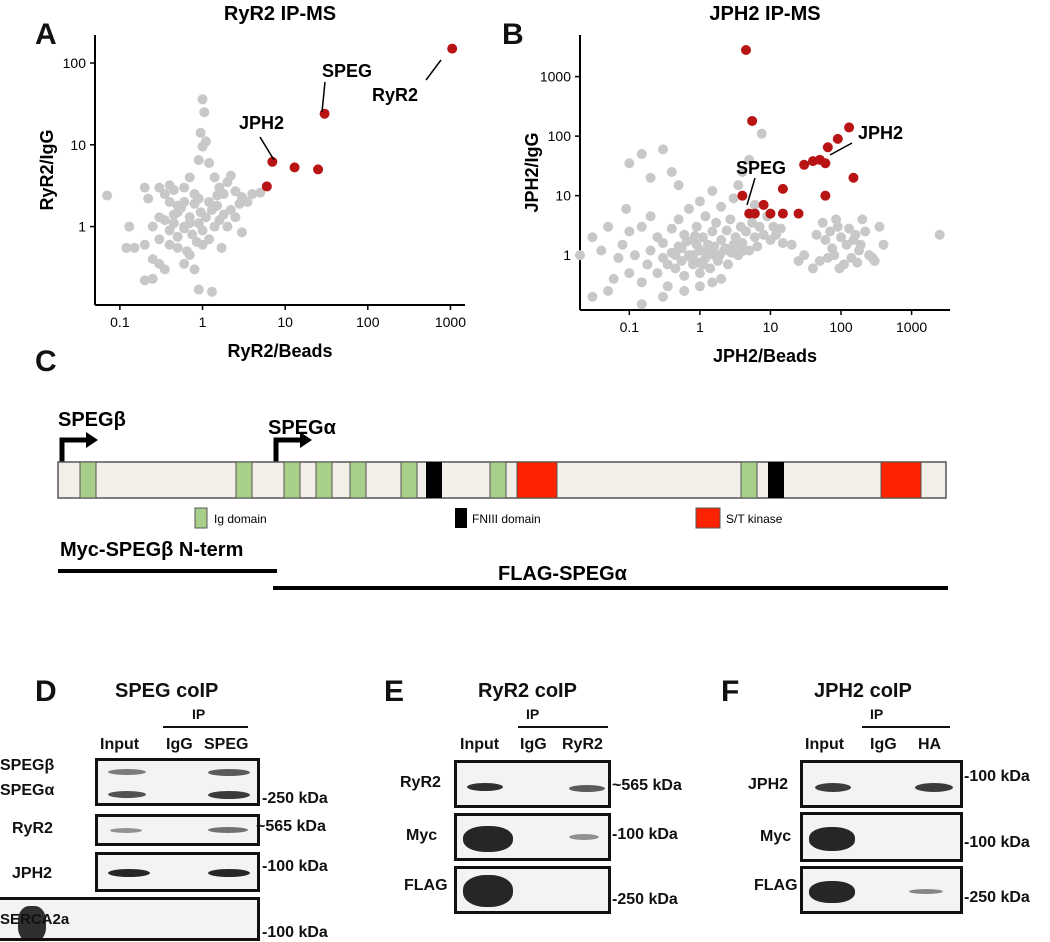 This screenshot has width=1050, height=942. What do you see at coordinates (771, 327) in the screenshot?
I see `x-tick-label: 10` at bounding box center [771, 327].